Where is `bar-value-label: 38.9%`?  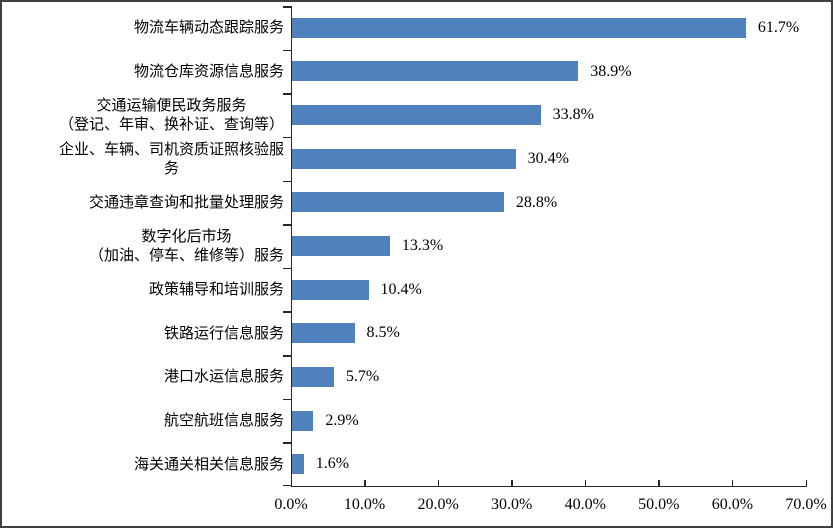 bar-value-label: 38.9% is located at coordinates (611, 71).